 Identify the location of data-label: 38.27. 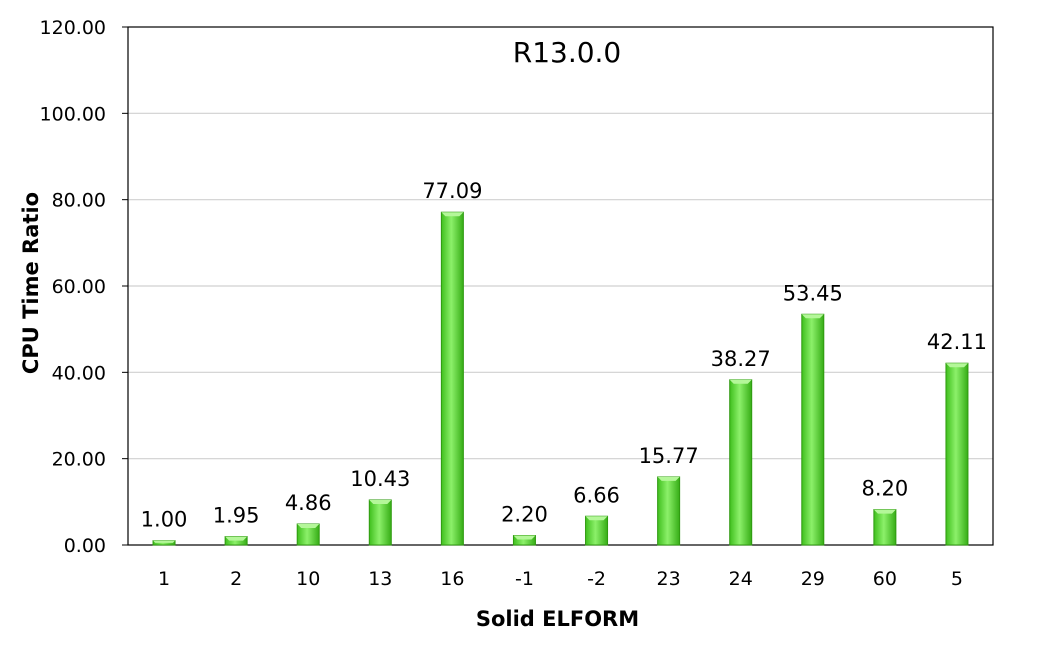
(741, 359).